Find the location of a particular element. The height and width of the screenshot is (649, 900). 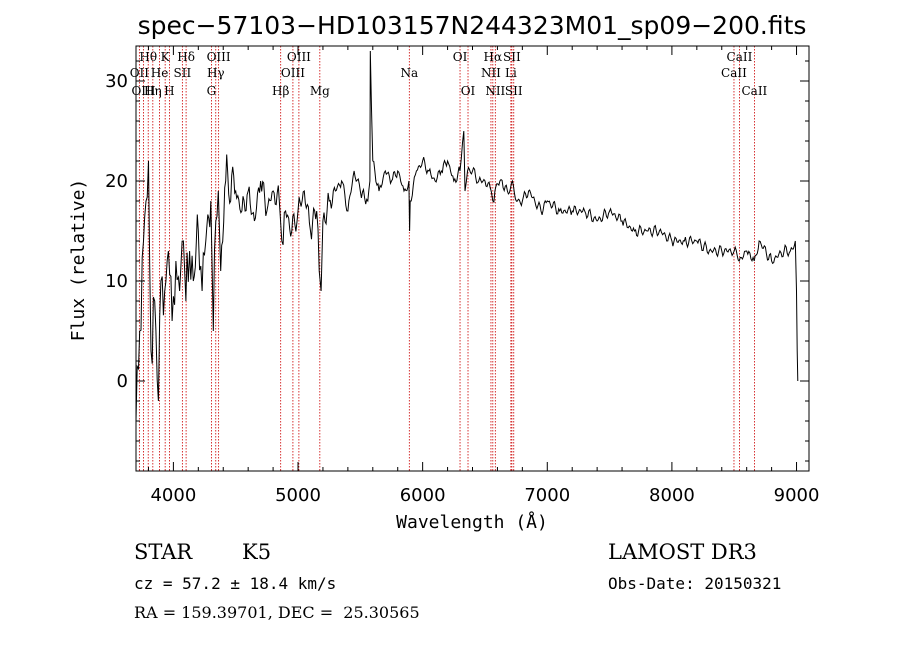

y-tick-label-0: 0 is located at coordinates (122, 381).